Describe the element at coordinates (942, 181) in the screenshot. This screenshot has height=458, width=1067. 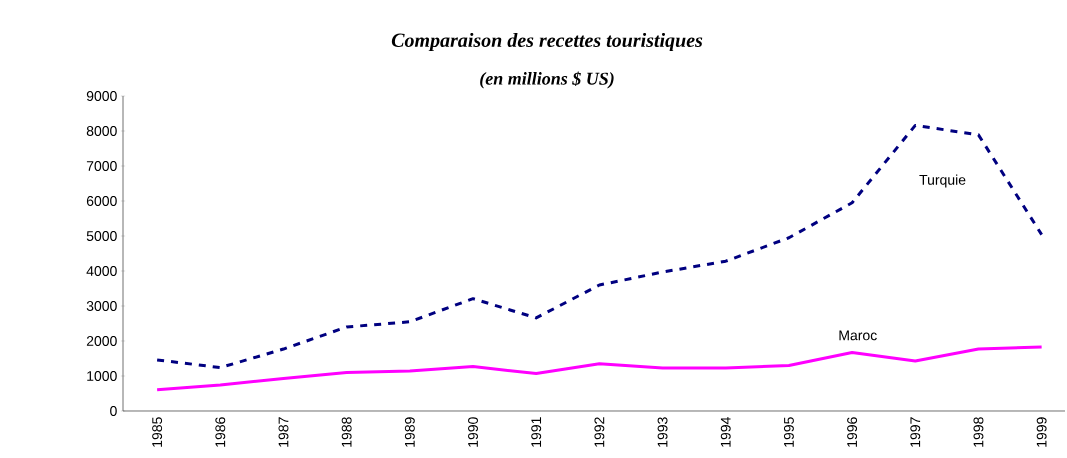
I see `text: Turquie` at that location.